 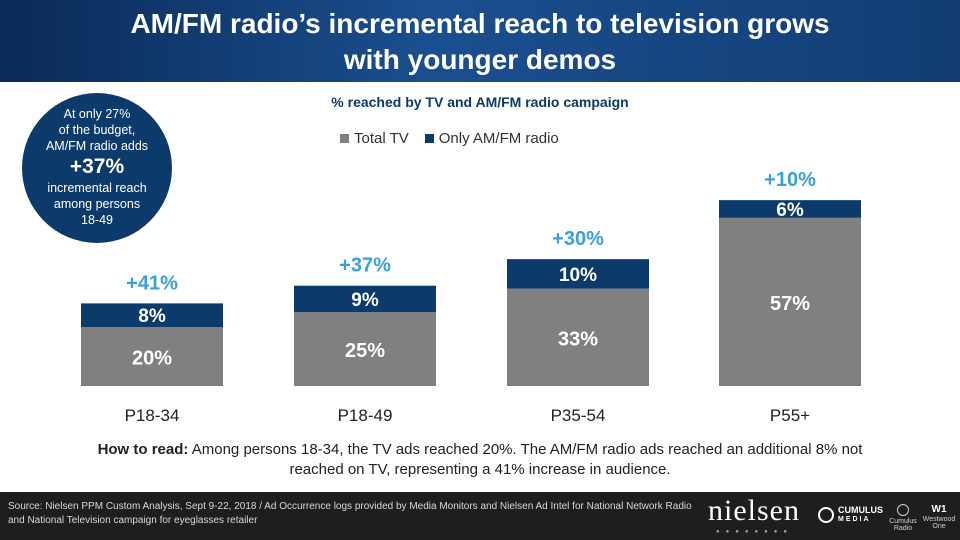 I want to click on cumulus-logo-icon, so click(x=826, y=515).